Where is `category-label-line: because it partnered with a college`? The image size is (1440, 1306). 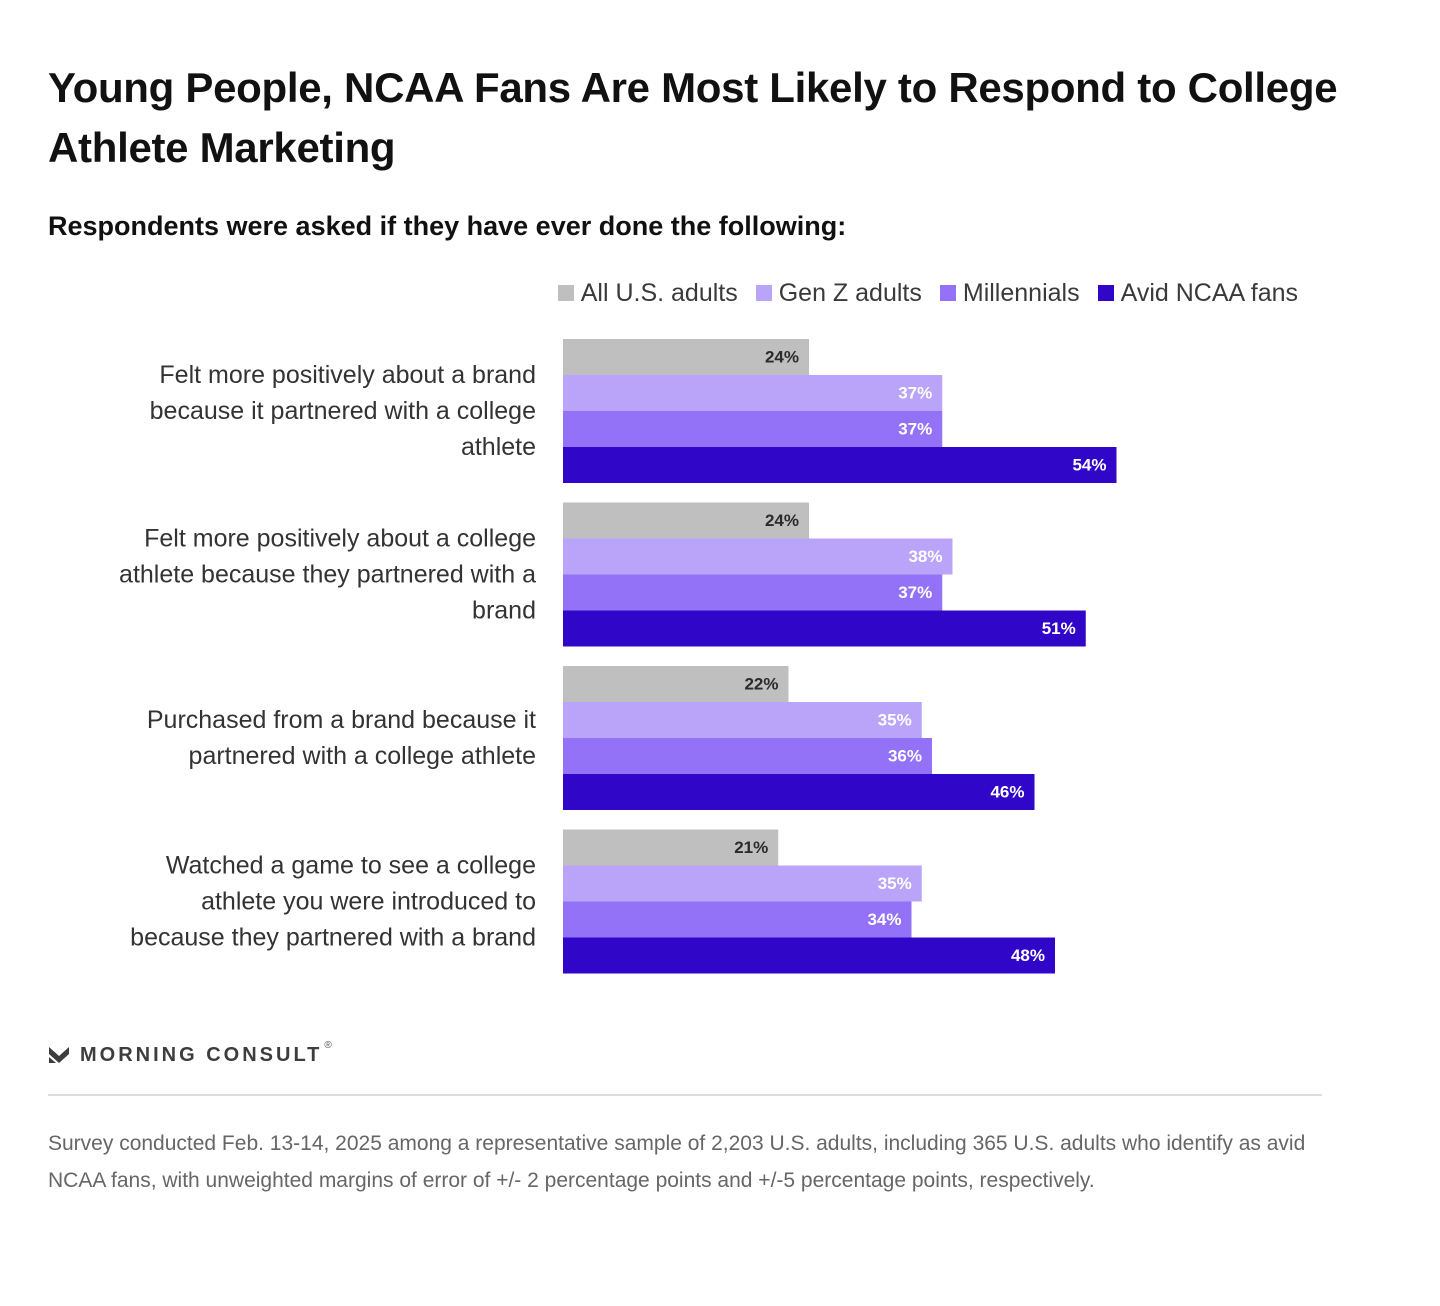
category-label-line: because it partnered with a college is located at coordinates (343, 411).